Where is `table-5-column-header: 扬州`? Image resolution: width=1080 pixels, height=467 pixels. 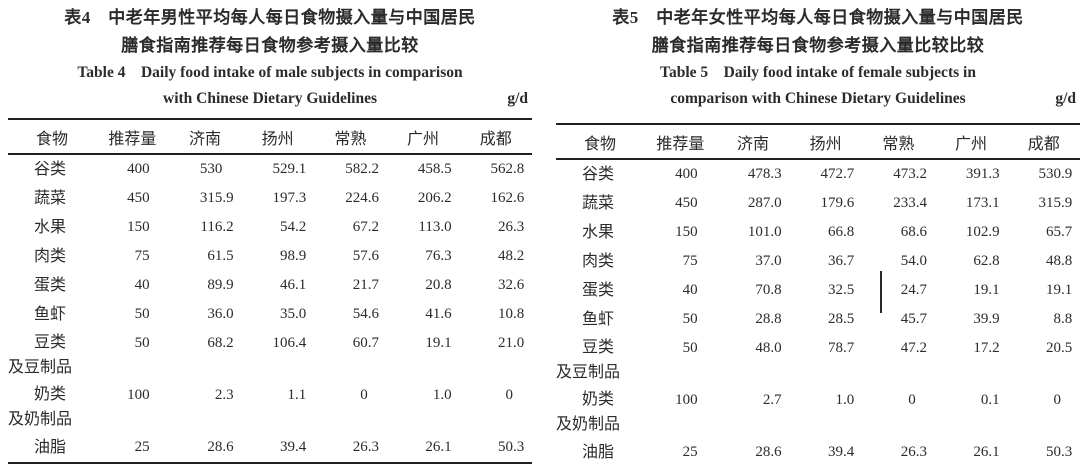 table-5-column-header: 扬州 is located at coordinates (825, 144).